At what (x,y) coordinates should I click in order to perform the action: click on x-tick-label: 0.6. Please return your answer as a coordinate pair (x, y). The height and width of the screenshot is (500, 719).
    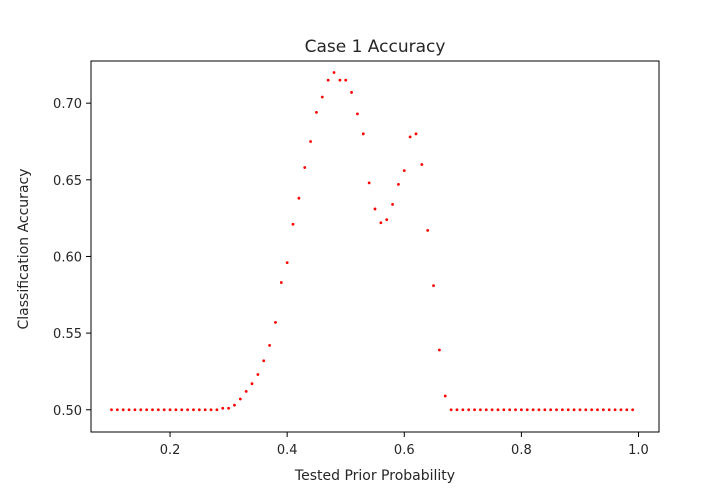
    Looking at the image, I should click on (404, 450).